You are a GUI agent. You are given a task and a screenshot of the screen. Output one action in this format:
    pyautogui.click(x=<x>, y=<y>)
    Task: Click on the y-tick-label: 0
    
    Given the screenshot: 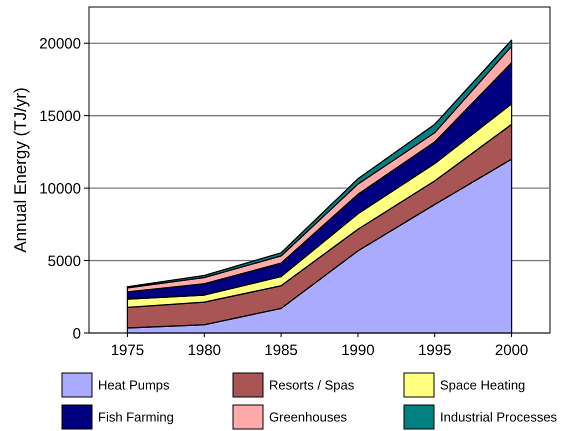 What is the action you would take?
    pyautogui.click(x=76, y=333)
    